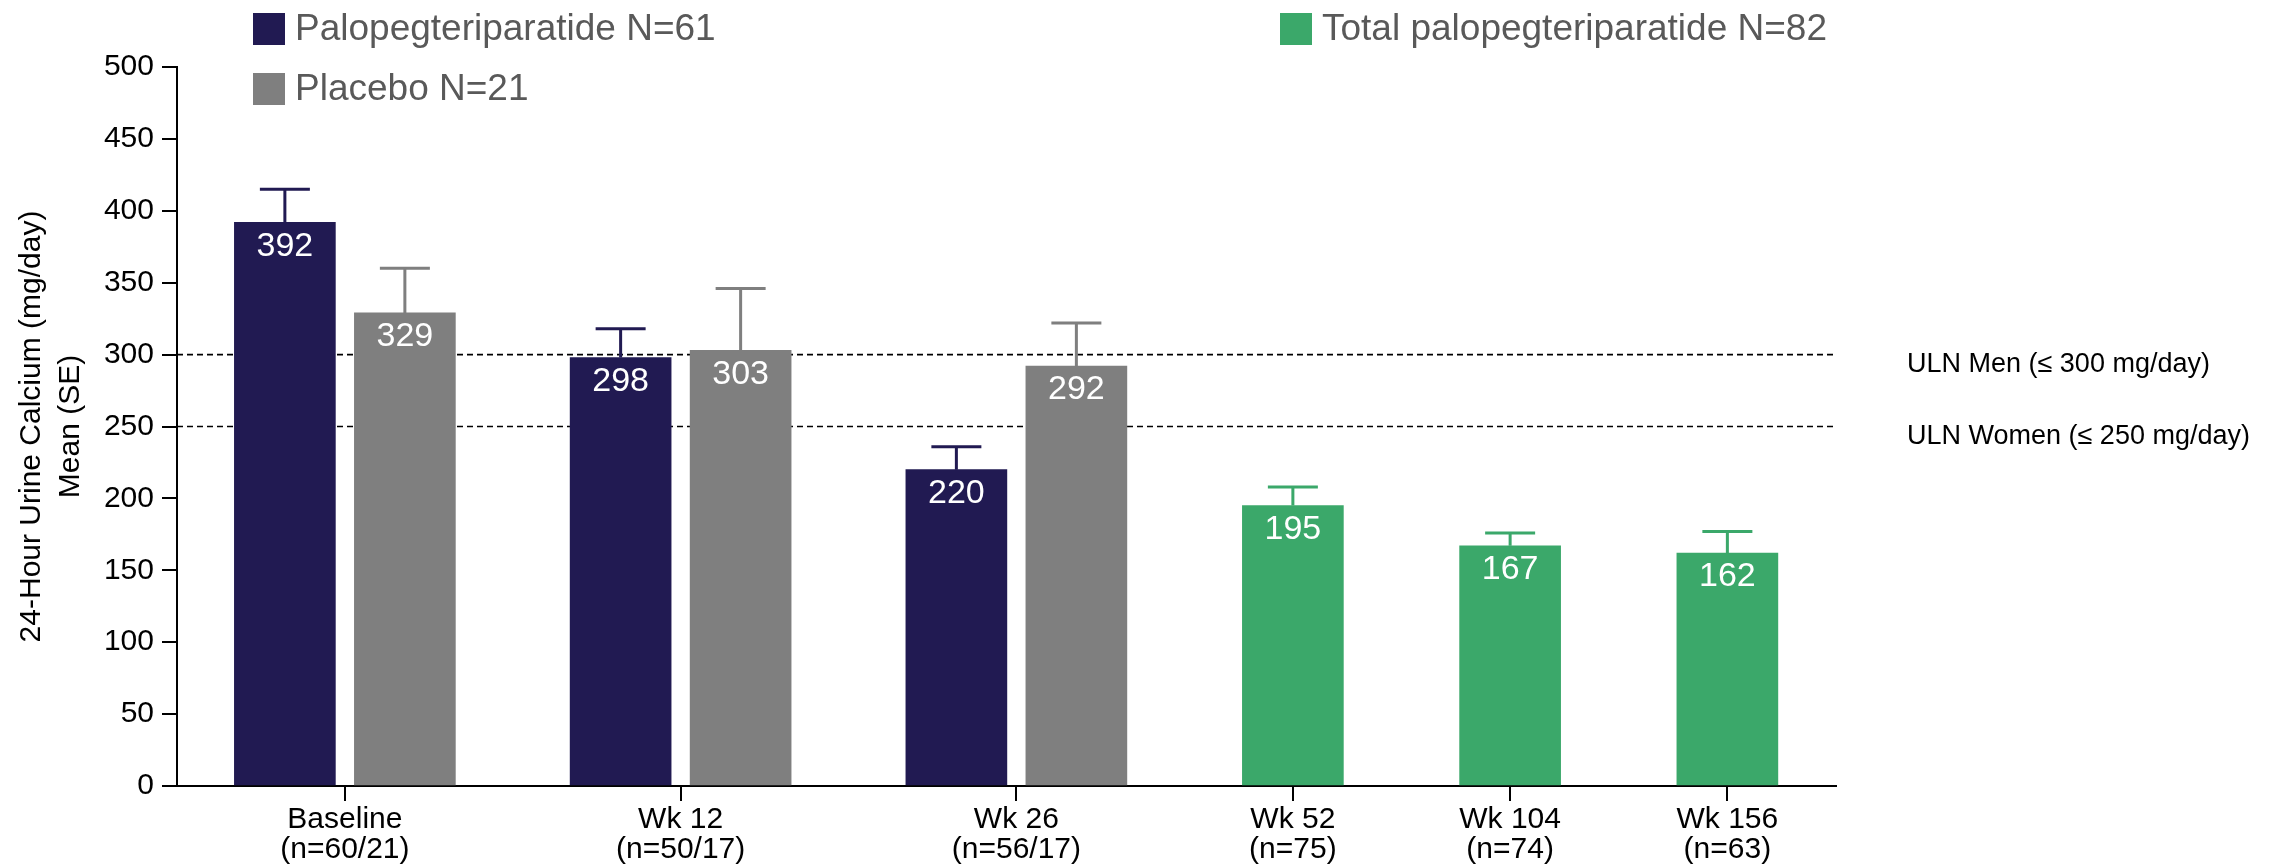 The image size is (2269, 866). Describe the element at coordinates (137, 712) in the screenshot. I see `y-tick-label: 50` at that location.